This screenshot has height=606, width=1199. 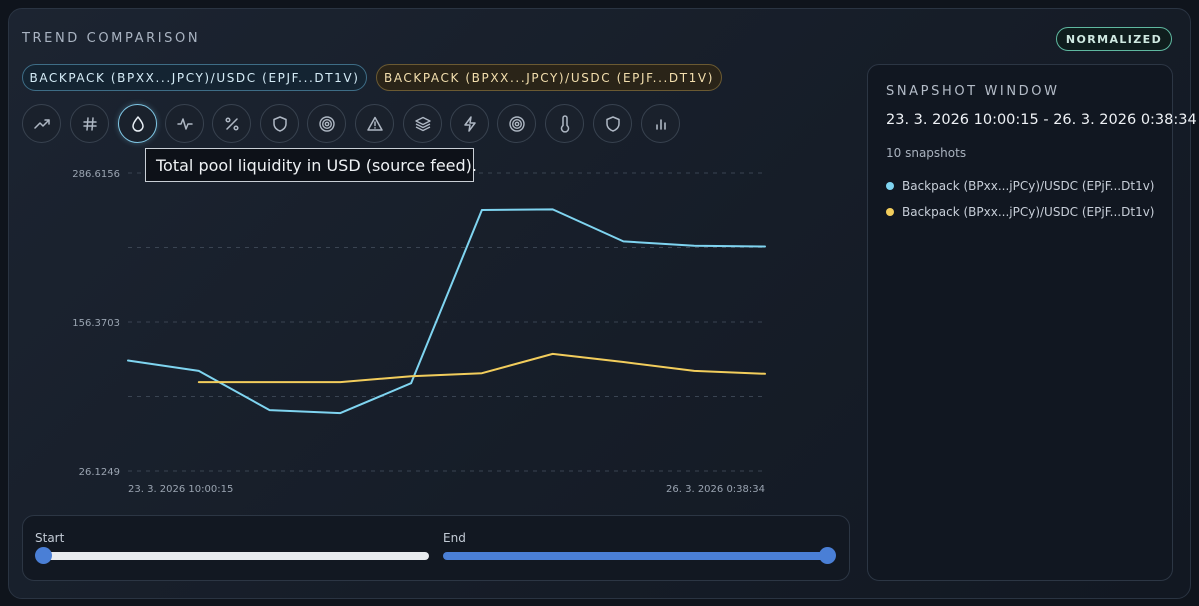 I want to click on snapshot-count: 10 snapshots, so click(x=926, y=153).